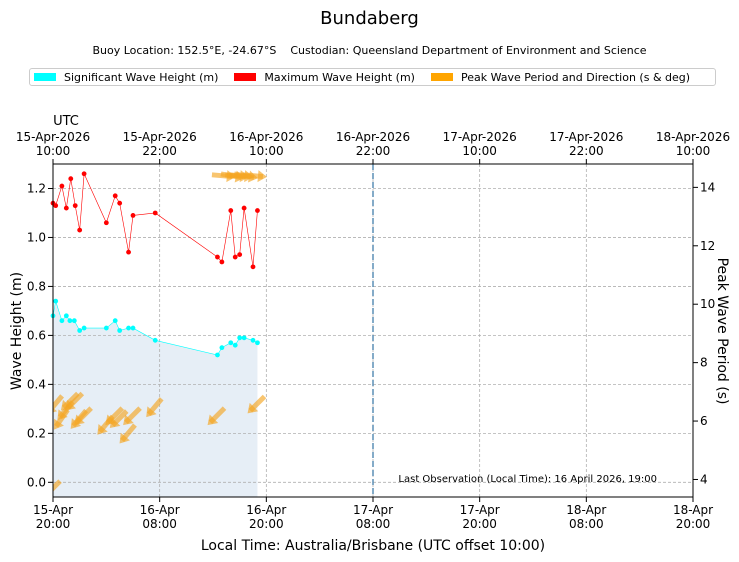  What do you see at coordinates (36, 384) in the screenshot?
I see `y-tick-label: 0.4` at bounding box center [36, 384].